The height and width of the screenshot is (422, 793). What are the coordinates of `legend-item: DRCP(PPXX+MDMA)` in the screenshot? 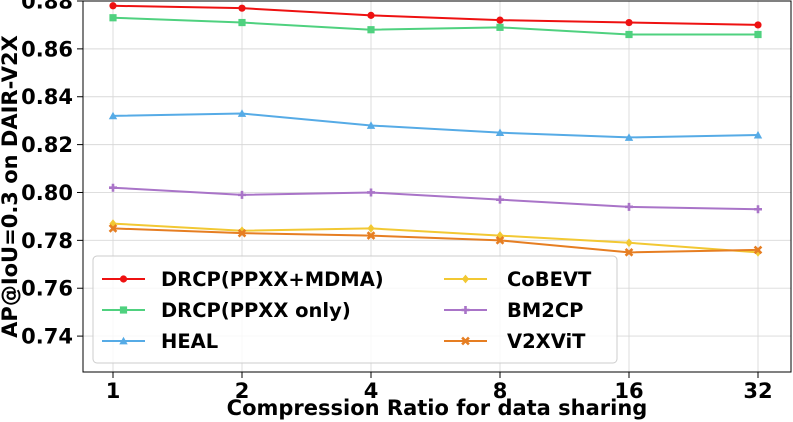 It's located at (243, 279).